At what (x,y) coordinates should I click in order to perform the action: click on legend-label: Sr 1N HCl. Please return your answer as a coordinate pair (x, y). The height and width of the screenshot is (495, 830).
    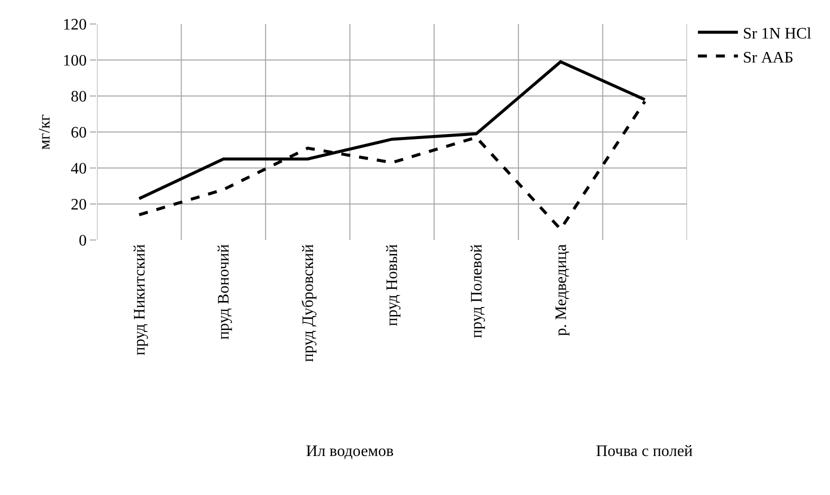
    Looking at the image, I should click on (777, 34).